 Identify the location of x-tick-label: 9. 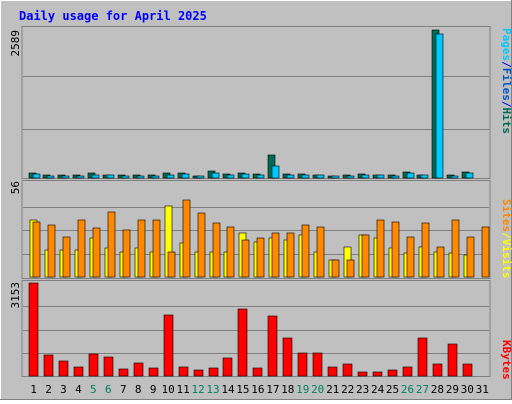
(153, 389).